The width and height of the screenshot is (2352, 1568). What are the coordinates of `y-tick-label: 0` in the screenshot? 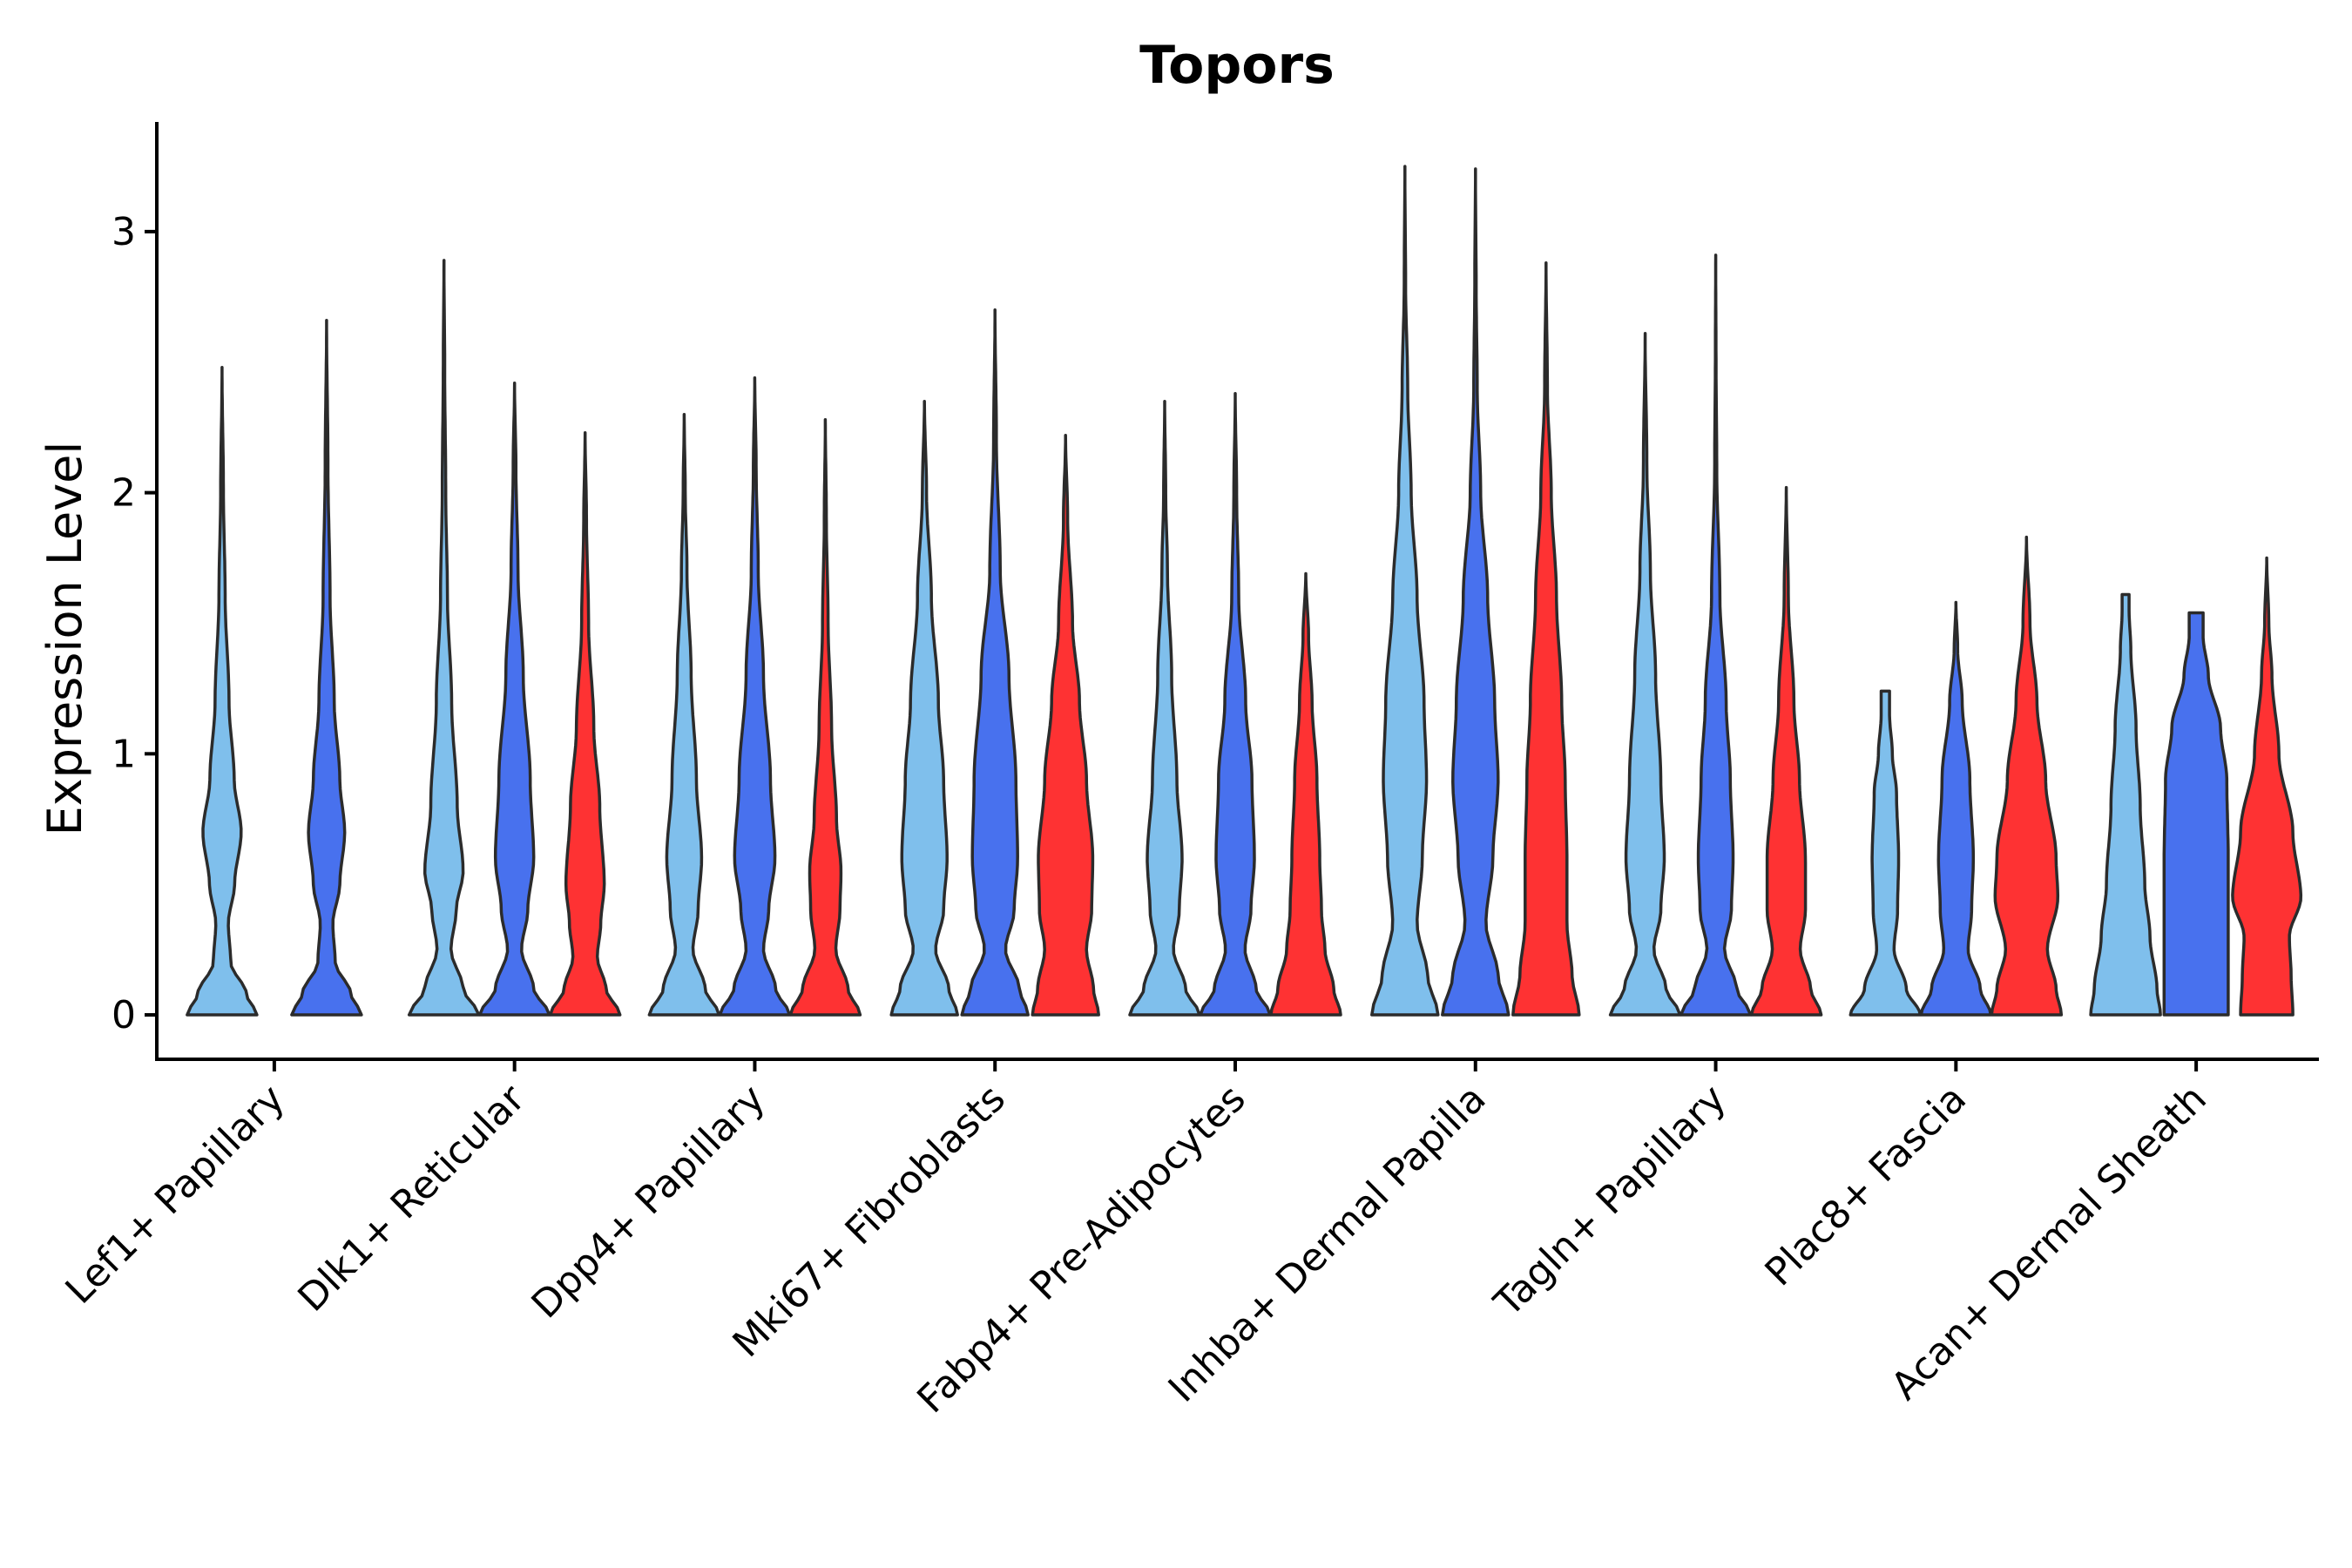 It's located at (124, 1015).